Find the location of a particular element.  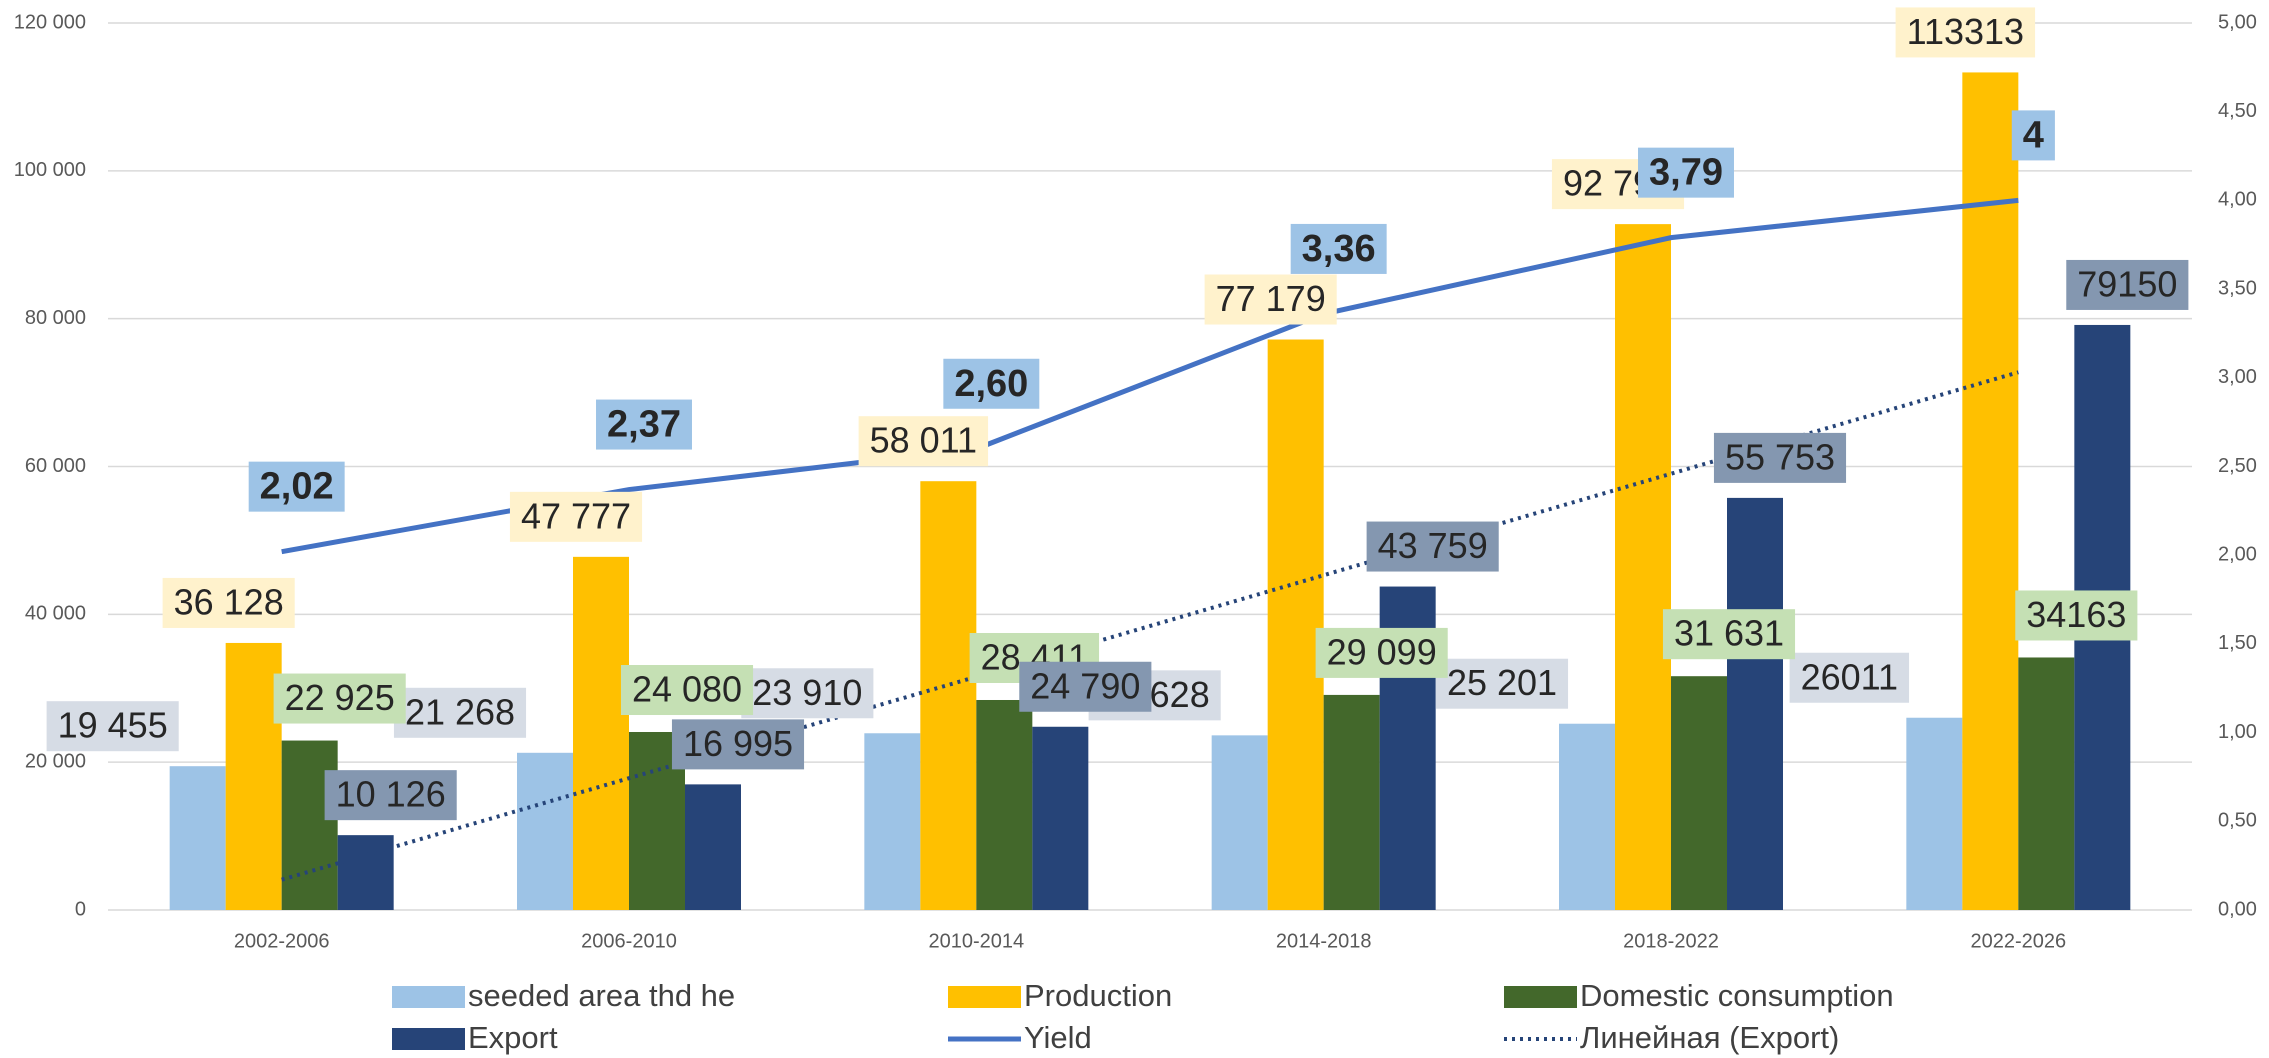

data-label-text: 24 080 is located at coordinates (687, 689).